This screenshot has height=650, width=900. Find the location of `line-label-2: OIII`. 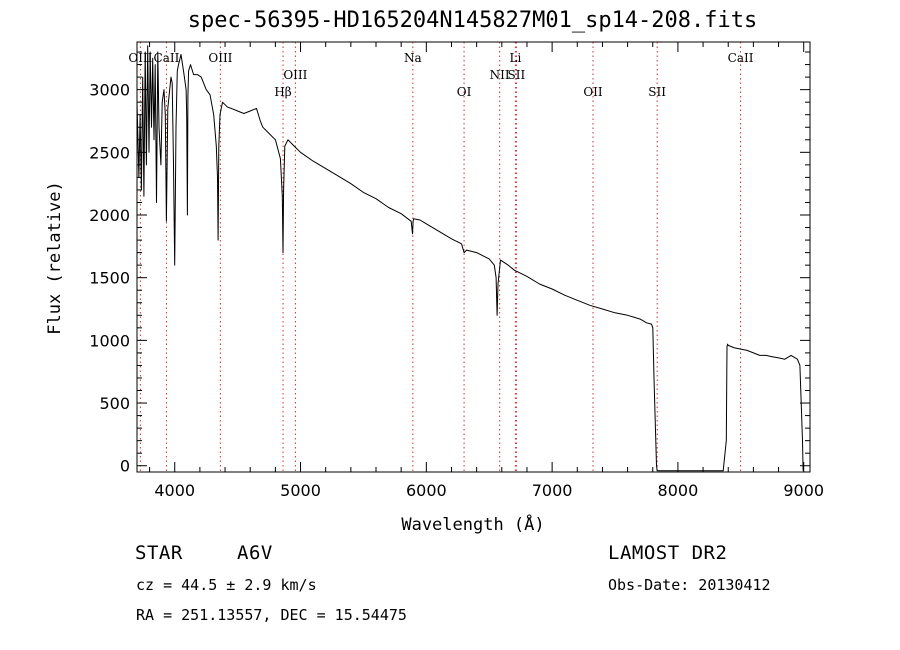

line-label-2: OIII is located at coordinates (220, 58).